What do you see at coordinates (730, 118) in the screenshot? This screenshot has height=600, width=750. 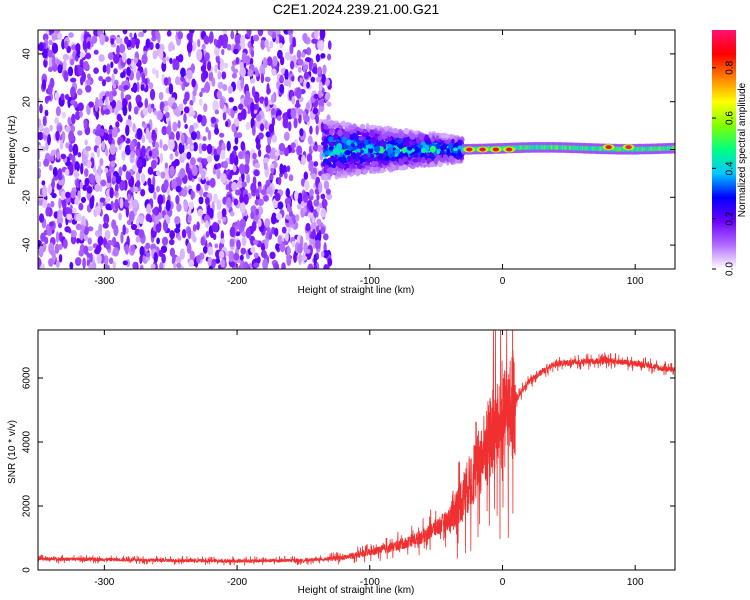 I see `colorbar-tick-label: 0.6` at bounding box center [730, 118].